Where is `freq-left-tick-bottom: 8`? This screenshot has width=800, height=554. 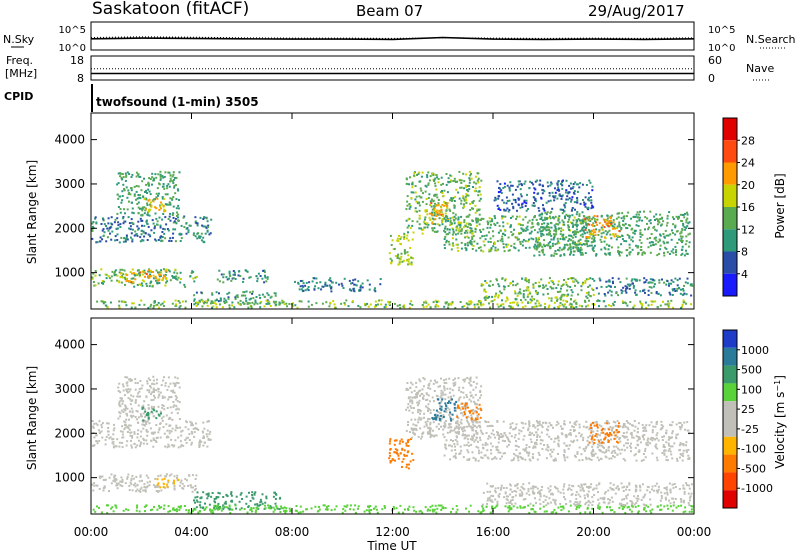 freq-left-tick-bottom: 8 is located at coordinates (80, 78).